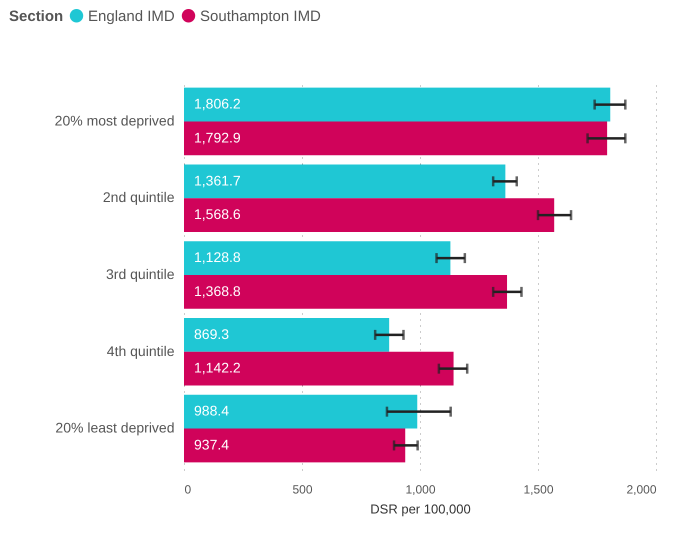  I want to click on data-label: 1,806.2, so click(217, 104).